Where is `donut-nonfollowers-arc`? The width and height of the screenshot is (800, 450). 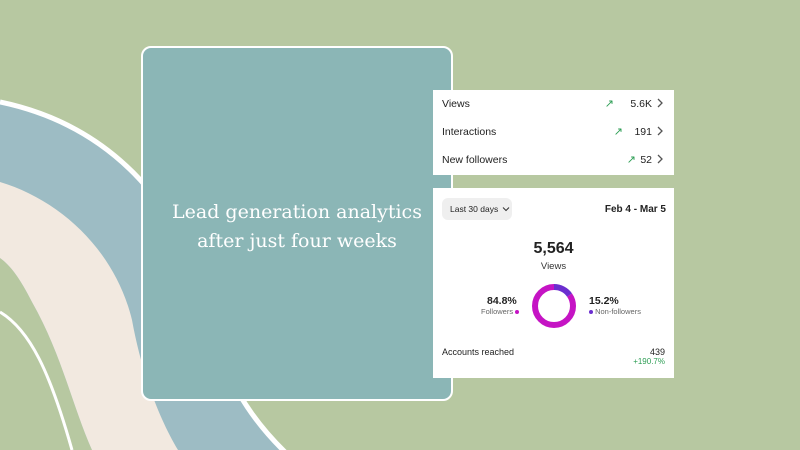 donut-nonfollowers-arc is located at coordinates (554, 306).